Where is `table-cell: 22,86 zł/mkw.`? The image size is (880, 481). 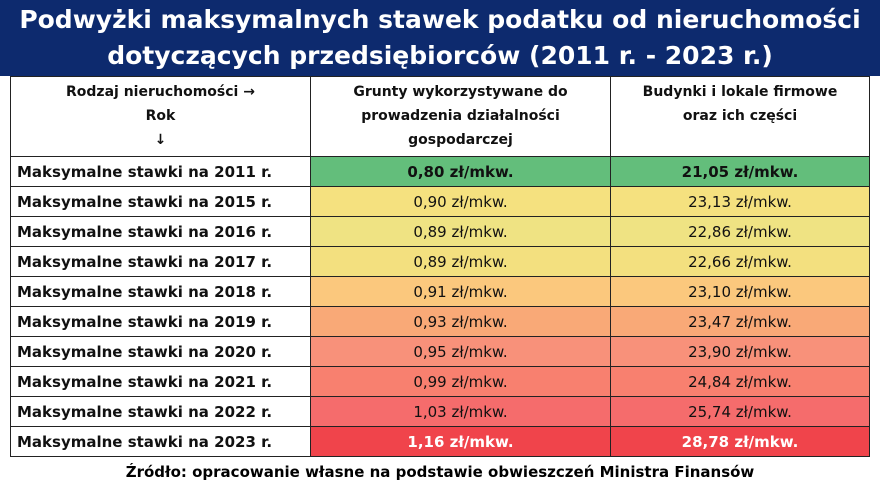 table-cell: 22,86 zł/mkw. is located at coordinates (740, 231).